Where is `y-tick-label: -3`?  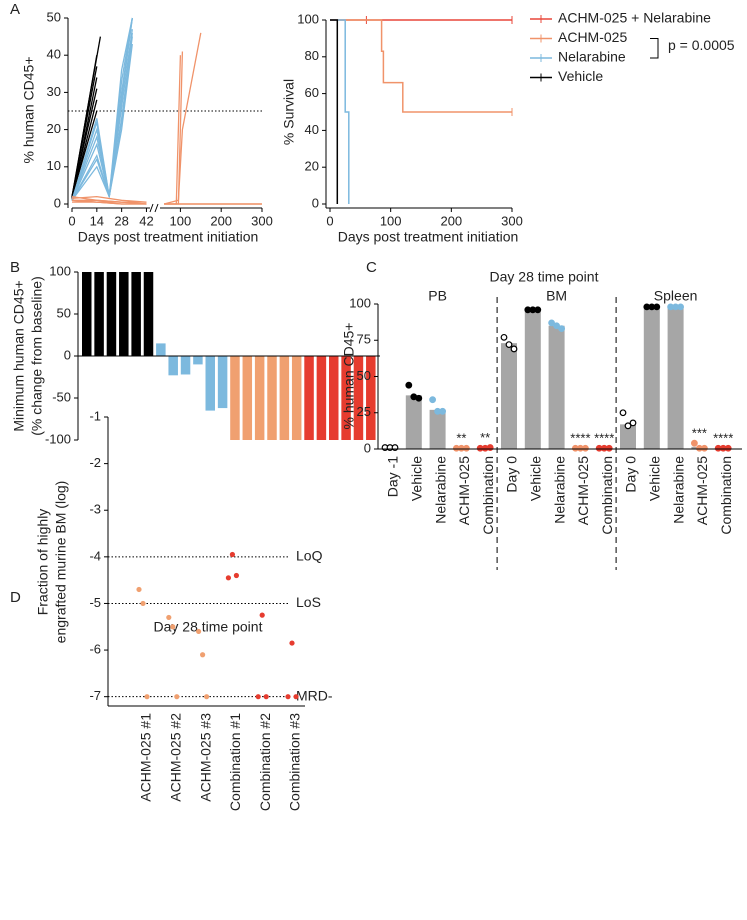 y-tick-label: -3 is located at coordinates (95, 509).